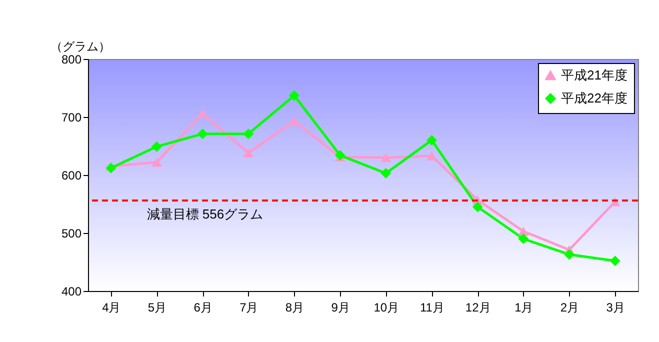 The width and height of the screenshot is (659, 342). What do you see at coordinates (570, 307) in the screenshot?
I see `x-tick-label: 2月` at bounding box center [570, 307].